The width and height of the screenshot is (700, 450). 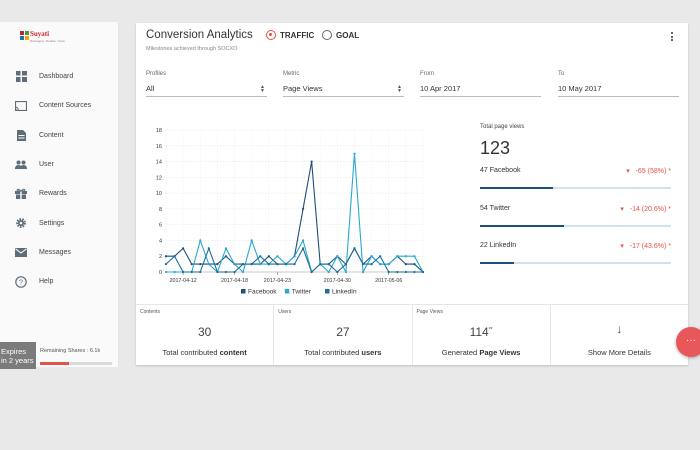 I want to click on to-date-filter: To 10 May 2017, so click(x=618, y=84).